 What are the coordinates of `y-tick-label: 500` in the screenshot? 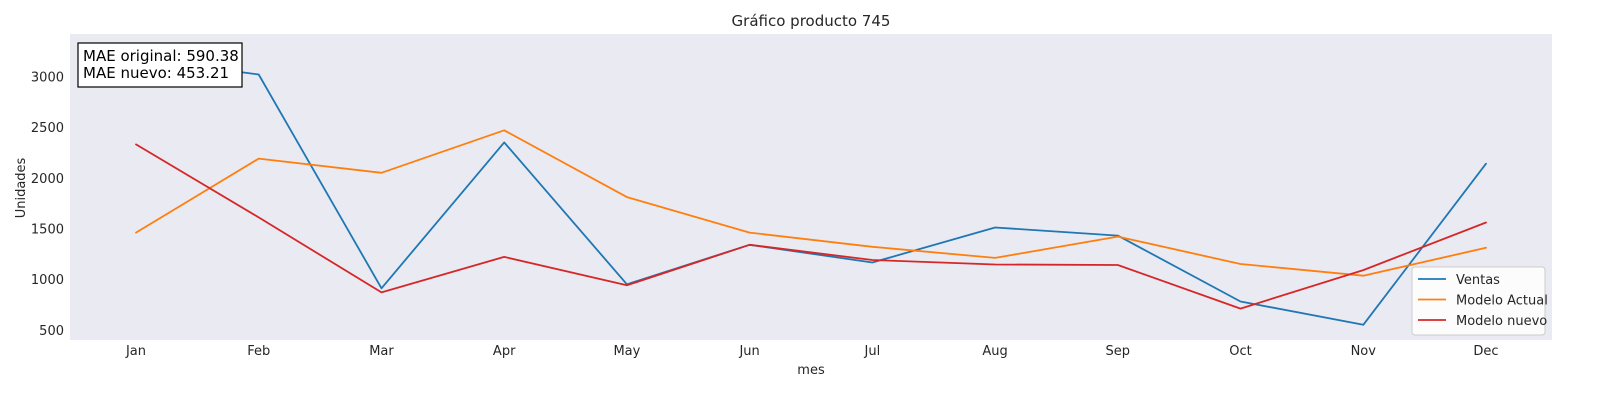 It's located at (51, 331).